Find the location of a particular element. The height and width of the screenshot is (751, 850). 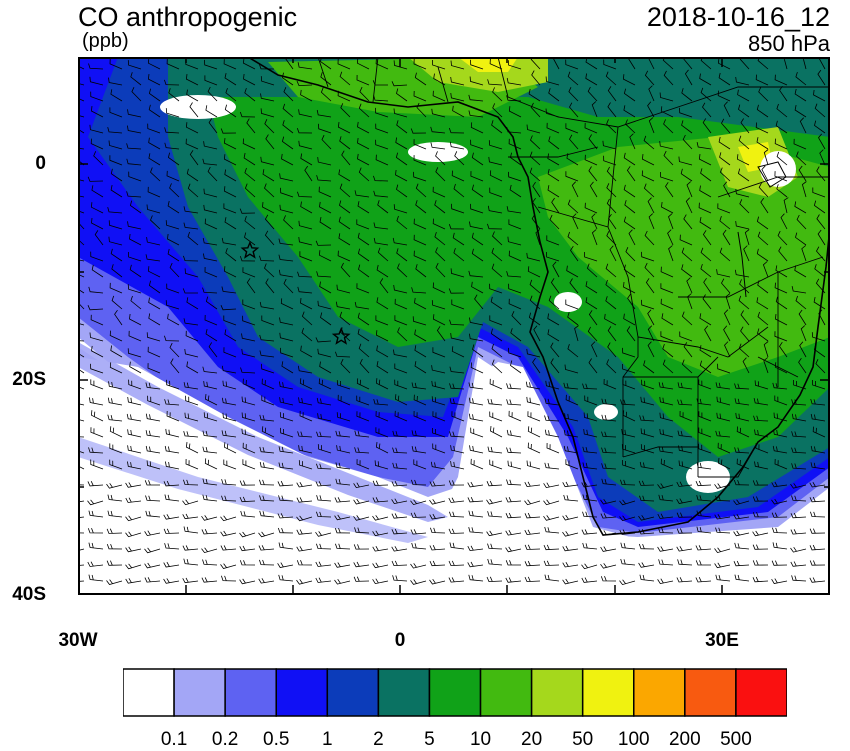

co-streak-sw is located at coordinates (263, 432).